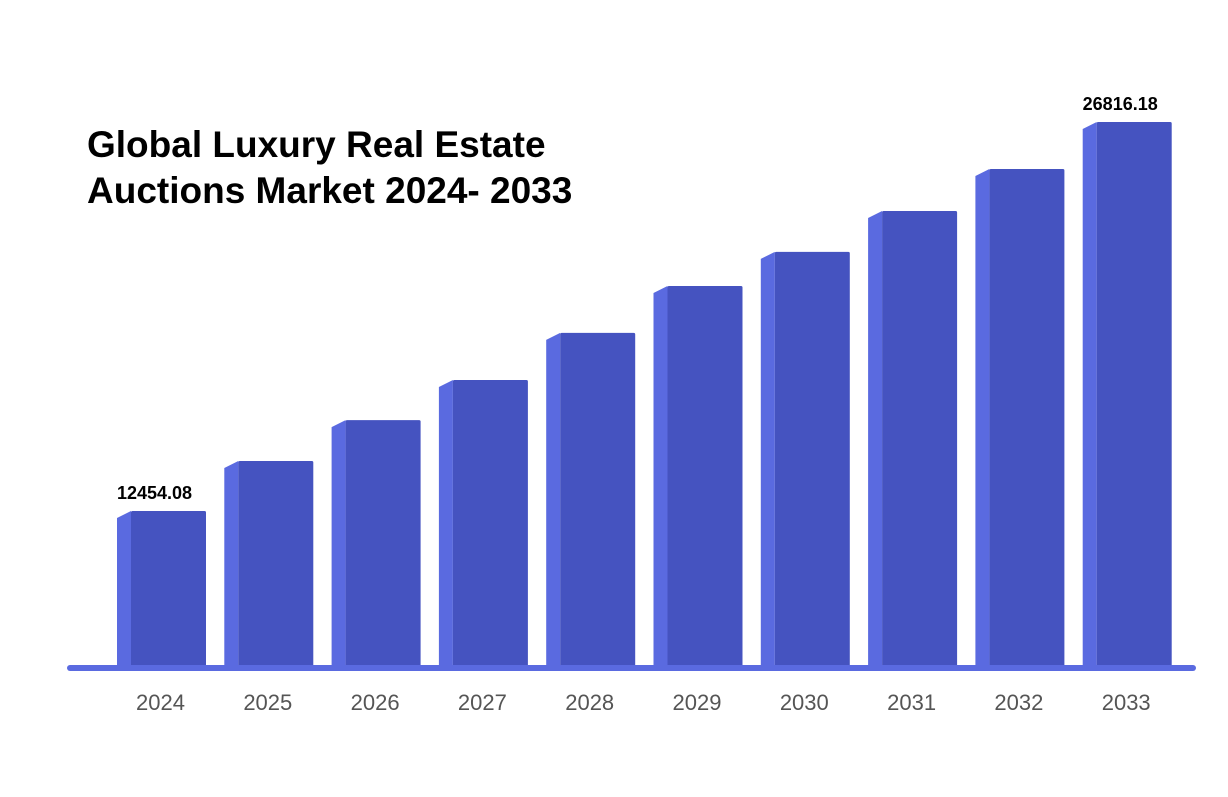 This screenshot has width=1228, height=797. I want to click on bar-side-2028, so click(553, 499).